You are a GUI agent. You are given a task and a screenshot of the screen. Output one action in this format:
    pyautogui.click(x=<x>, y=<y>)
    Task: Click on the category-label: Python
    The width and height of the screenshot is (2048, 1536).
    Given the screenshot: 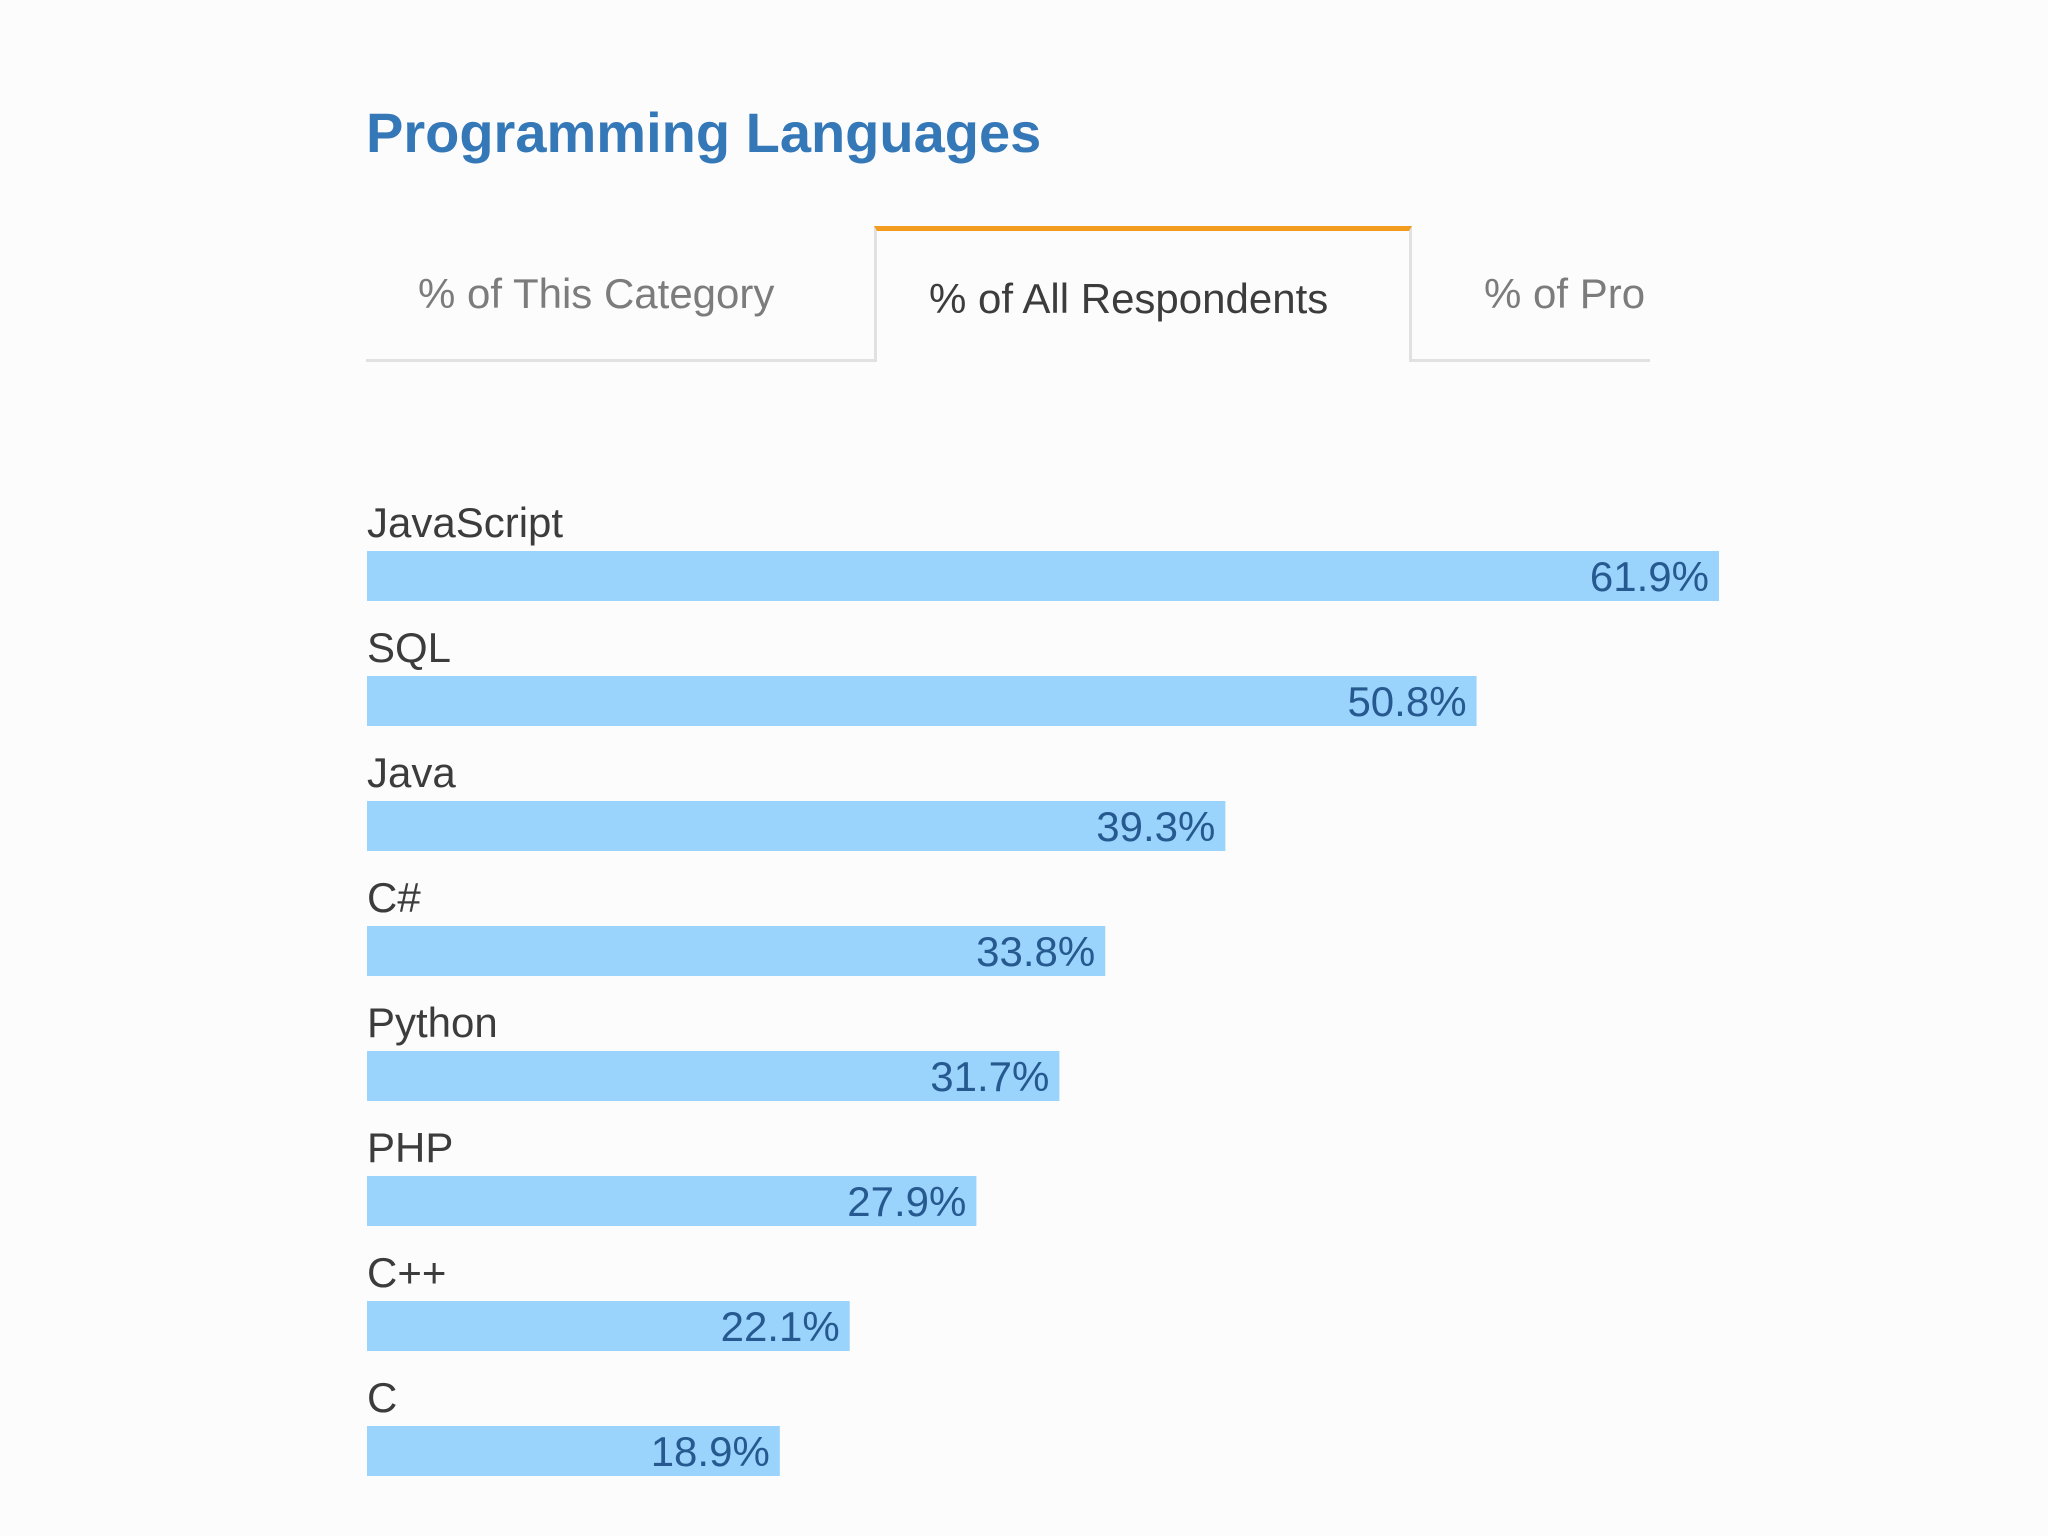 What is the action you would take?
    pyautogui.click(x=432, y=1022)
    